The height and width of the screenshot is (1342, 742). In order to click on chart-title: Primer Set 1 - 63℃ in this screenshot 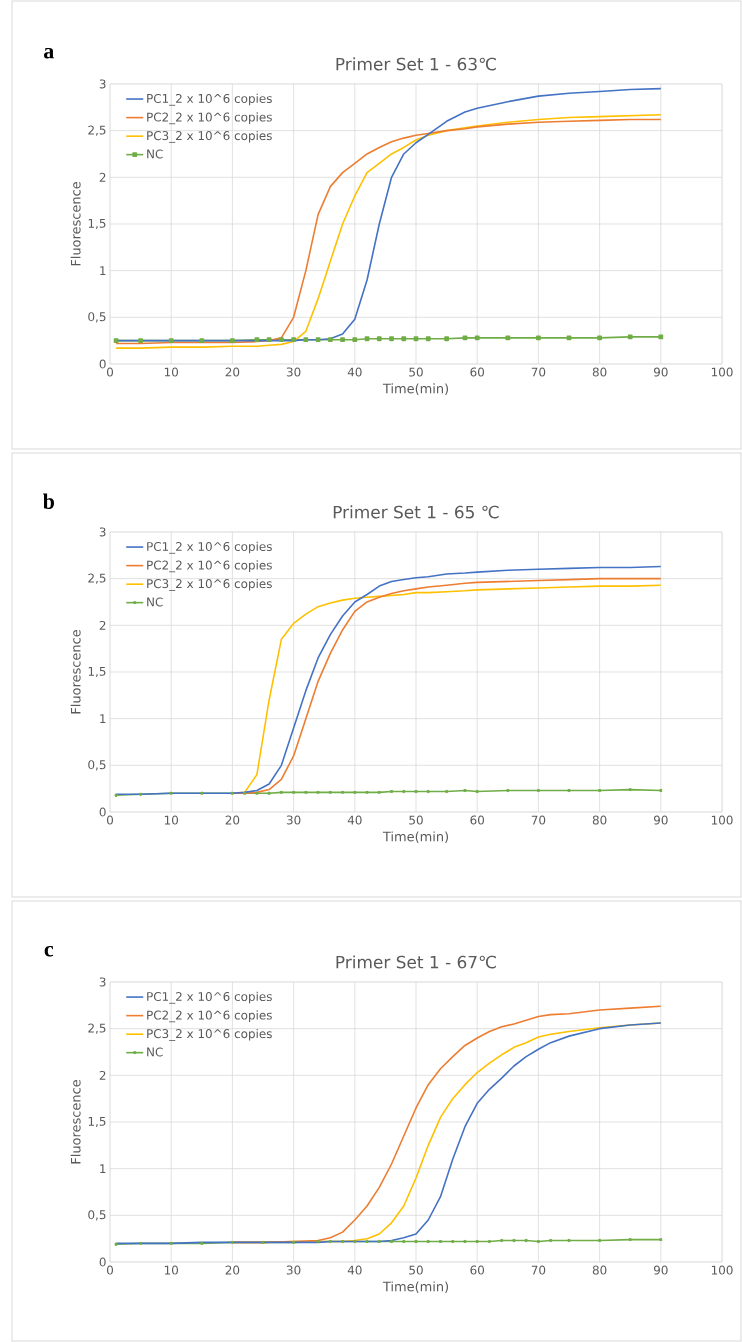, I will do `click(416, 64)`.